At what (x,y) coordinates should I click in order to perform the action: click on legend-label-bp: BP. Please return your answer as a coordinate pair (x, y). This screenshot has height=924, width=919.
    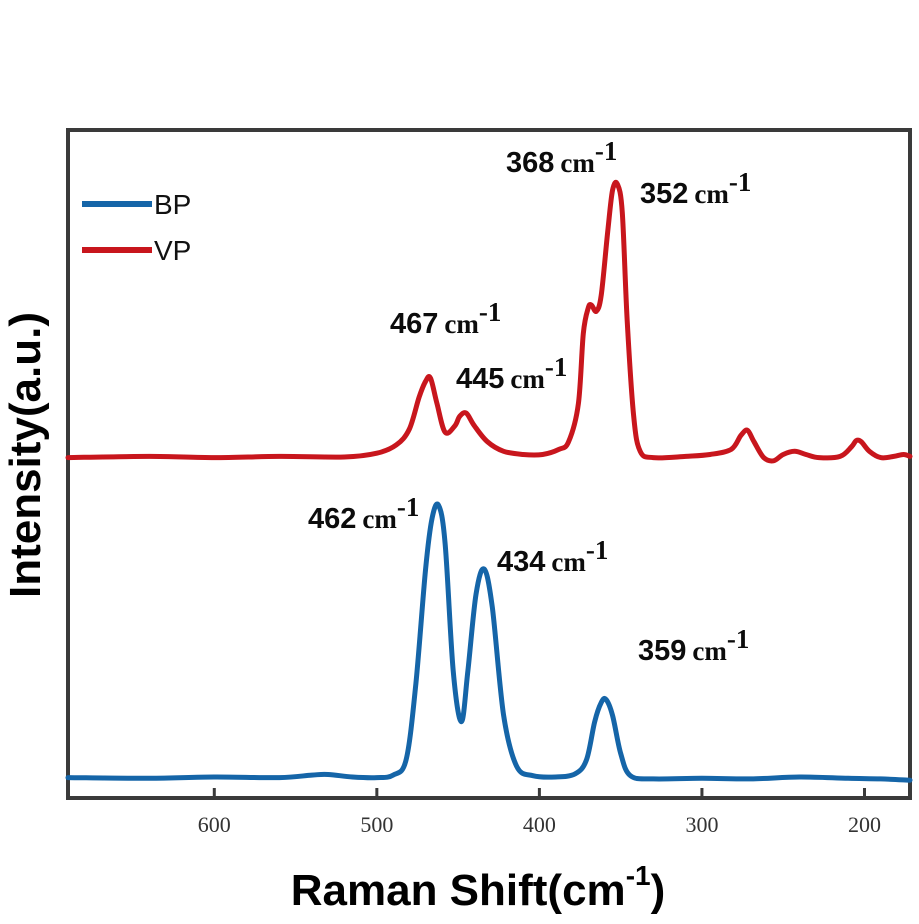
    Looking at the image, I should click on (172, 204).